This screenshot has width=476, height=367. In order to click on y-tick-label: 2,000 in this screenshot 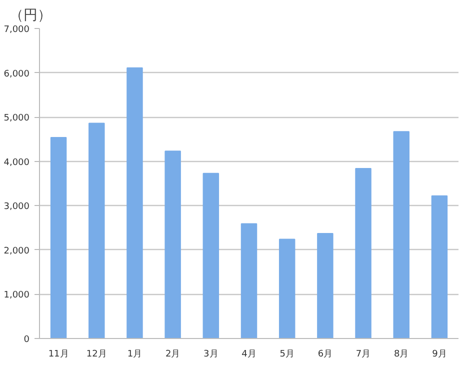, I will do `click(17, 251)`.